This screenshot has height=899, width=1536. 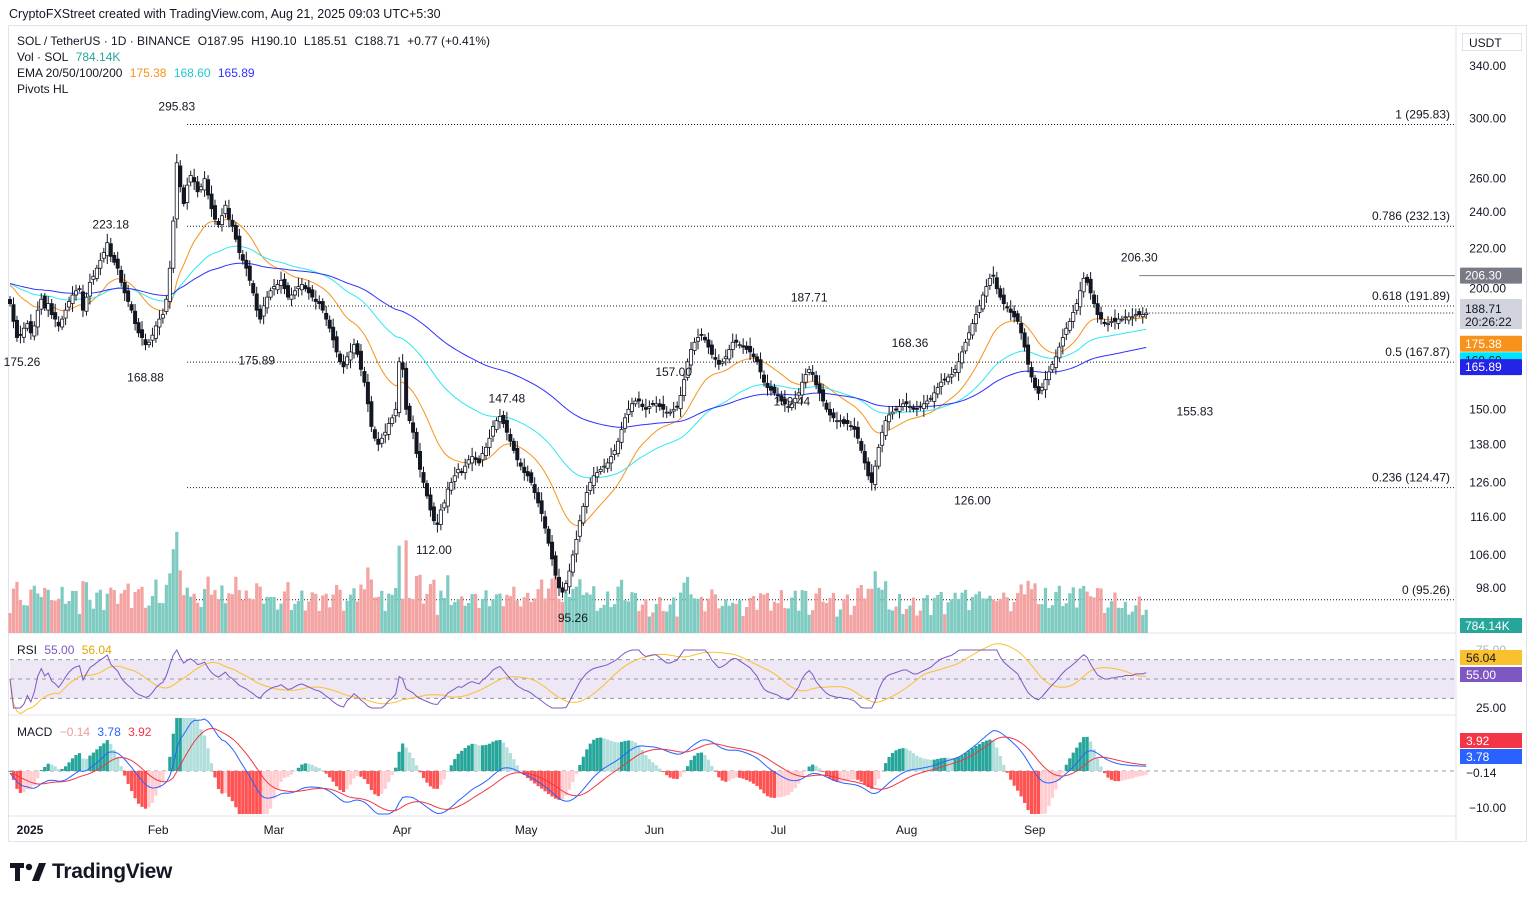 I want to click on currency-button: USDT, so click(x=1492, y=42).